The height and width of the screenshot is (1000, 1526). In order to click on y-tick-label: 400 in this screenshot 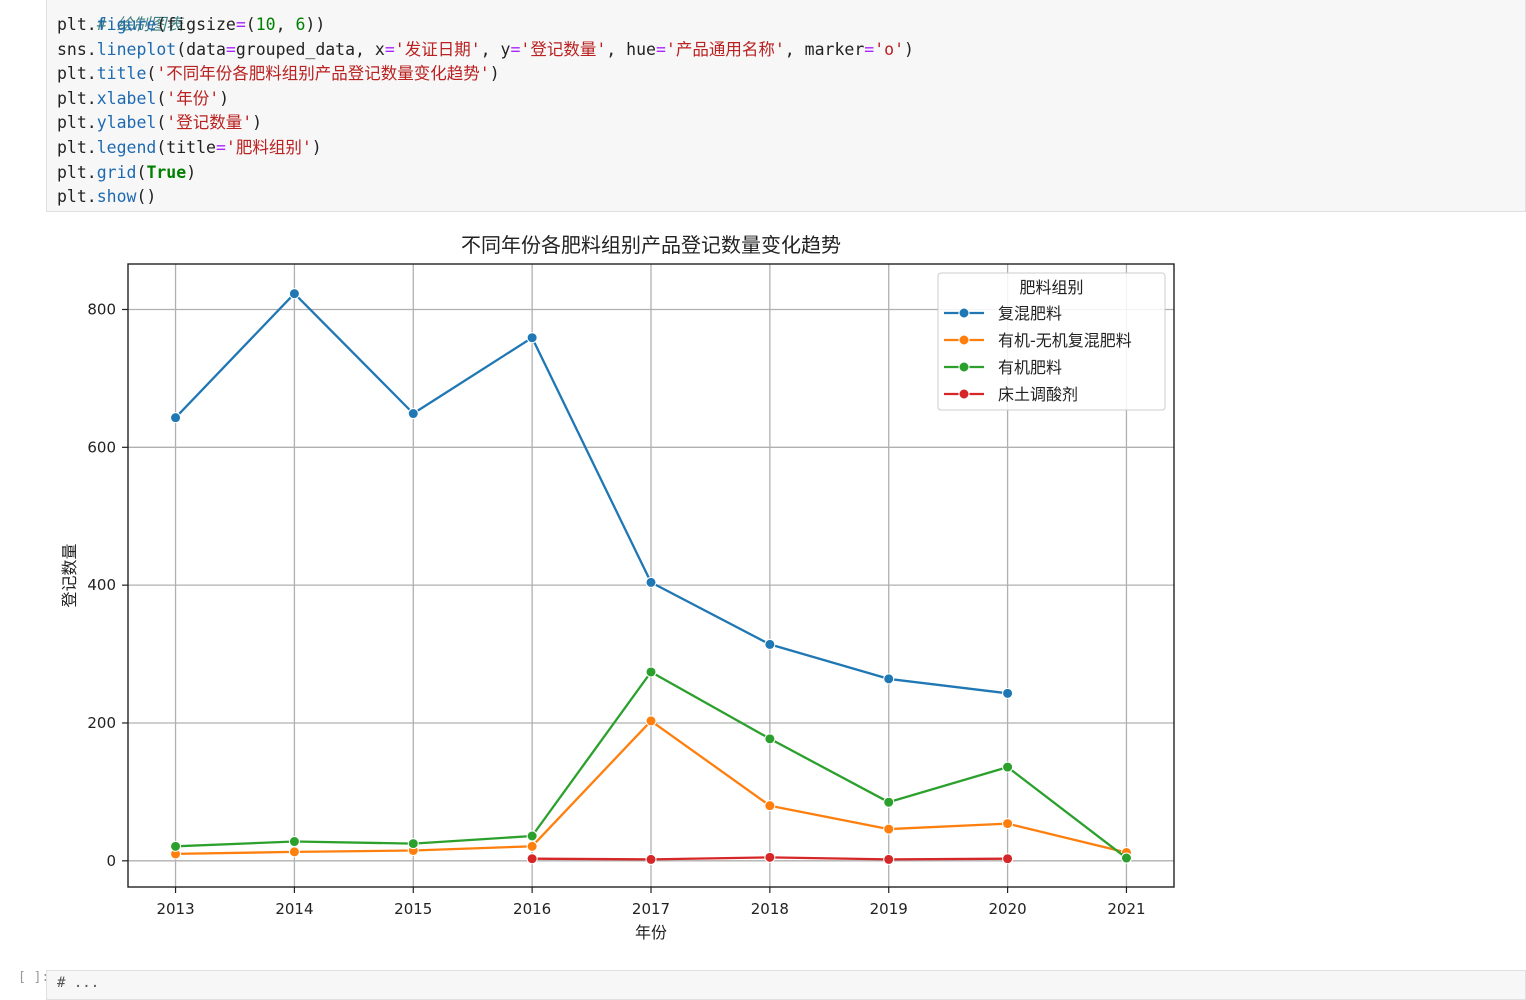, I will do `click(101, 585)`.